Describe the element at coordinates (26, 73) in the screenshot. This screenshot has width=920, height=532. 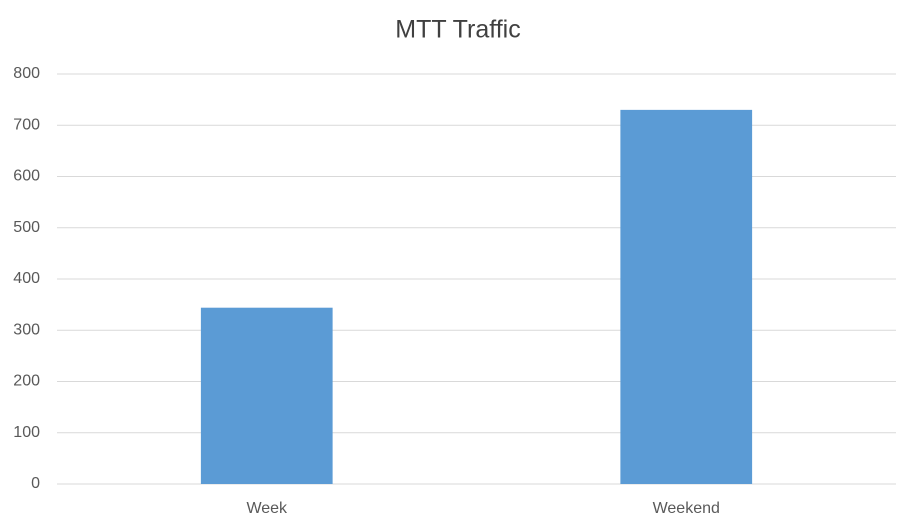
I see `y-tick-label: 800` at that location.